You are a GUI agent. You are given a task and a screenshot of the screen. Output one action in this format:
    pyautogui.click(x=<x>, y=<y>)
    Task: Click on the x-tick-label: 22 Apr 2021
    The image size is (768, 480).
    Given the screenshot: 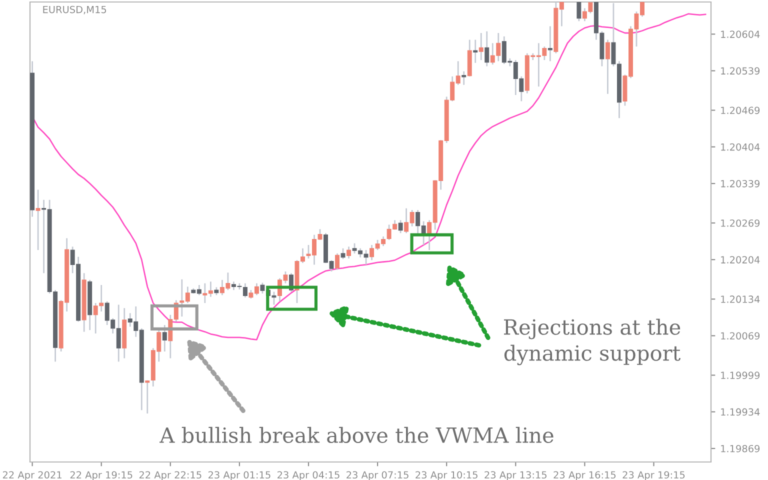 What is the action you would take?
    pyautogui.click(x=32, y=475)
    